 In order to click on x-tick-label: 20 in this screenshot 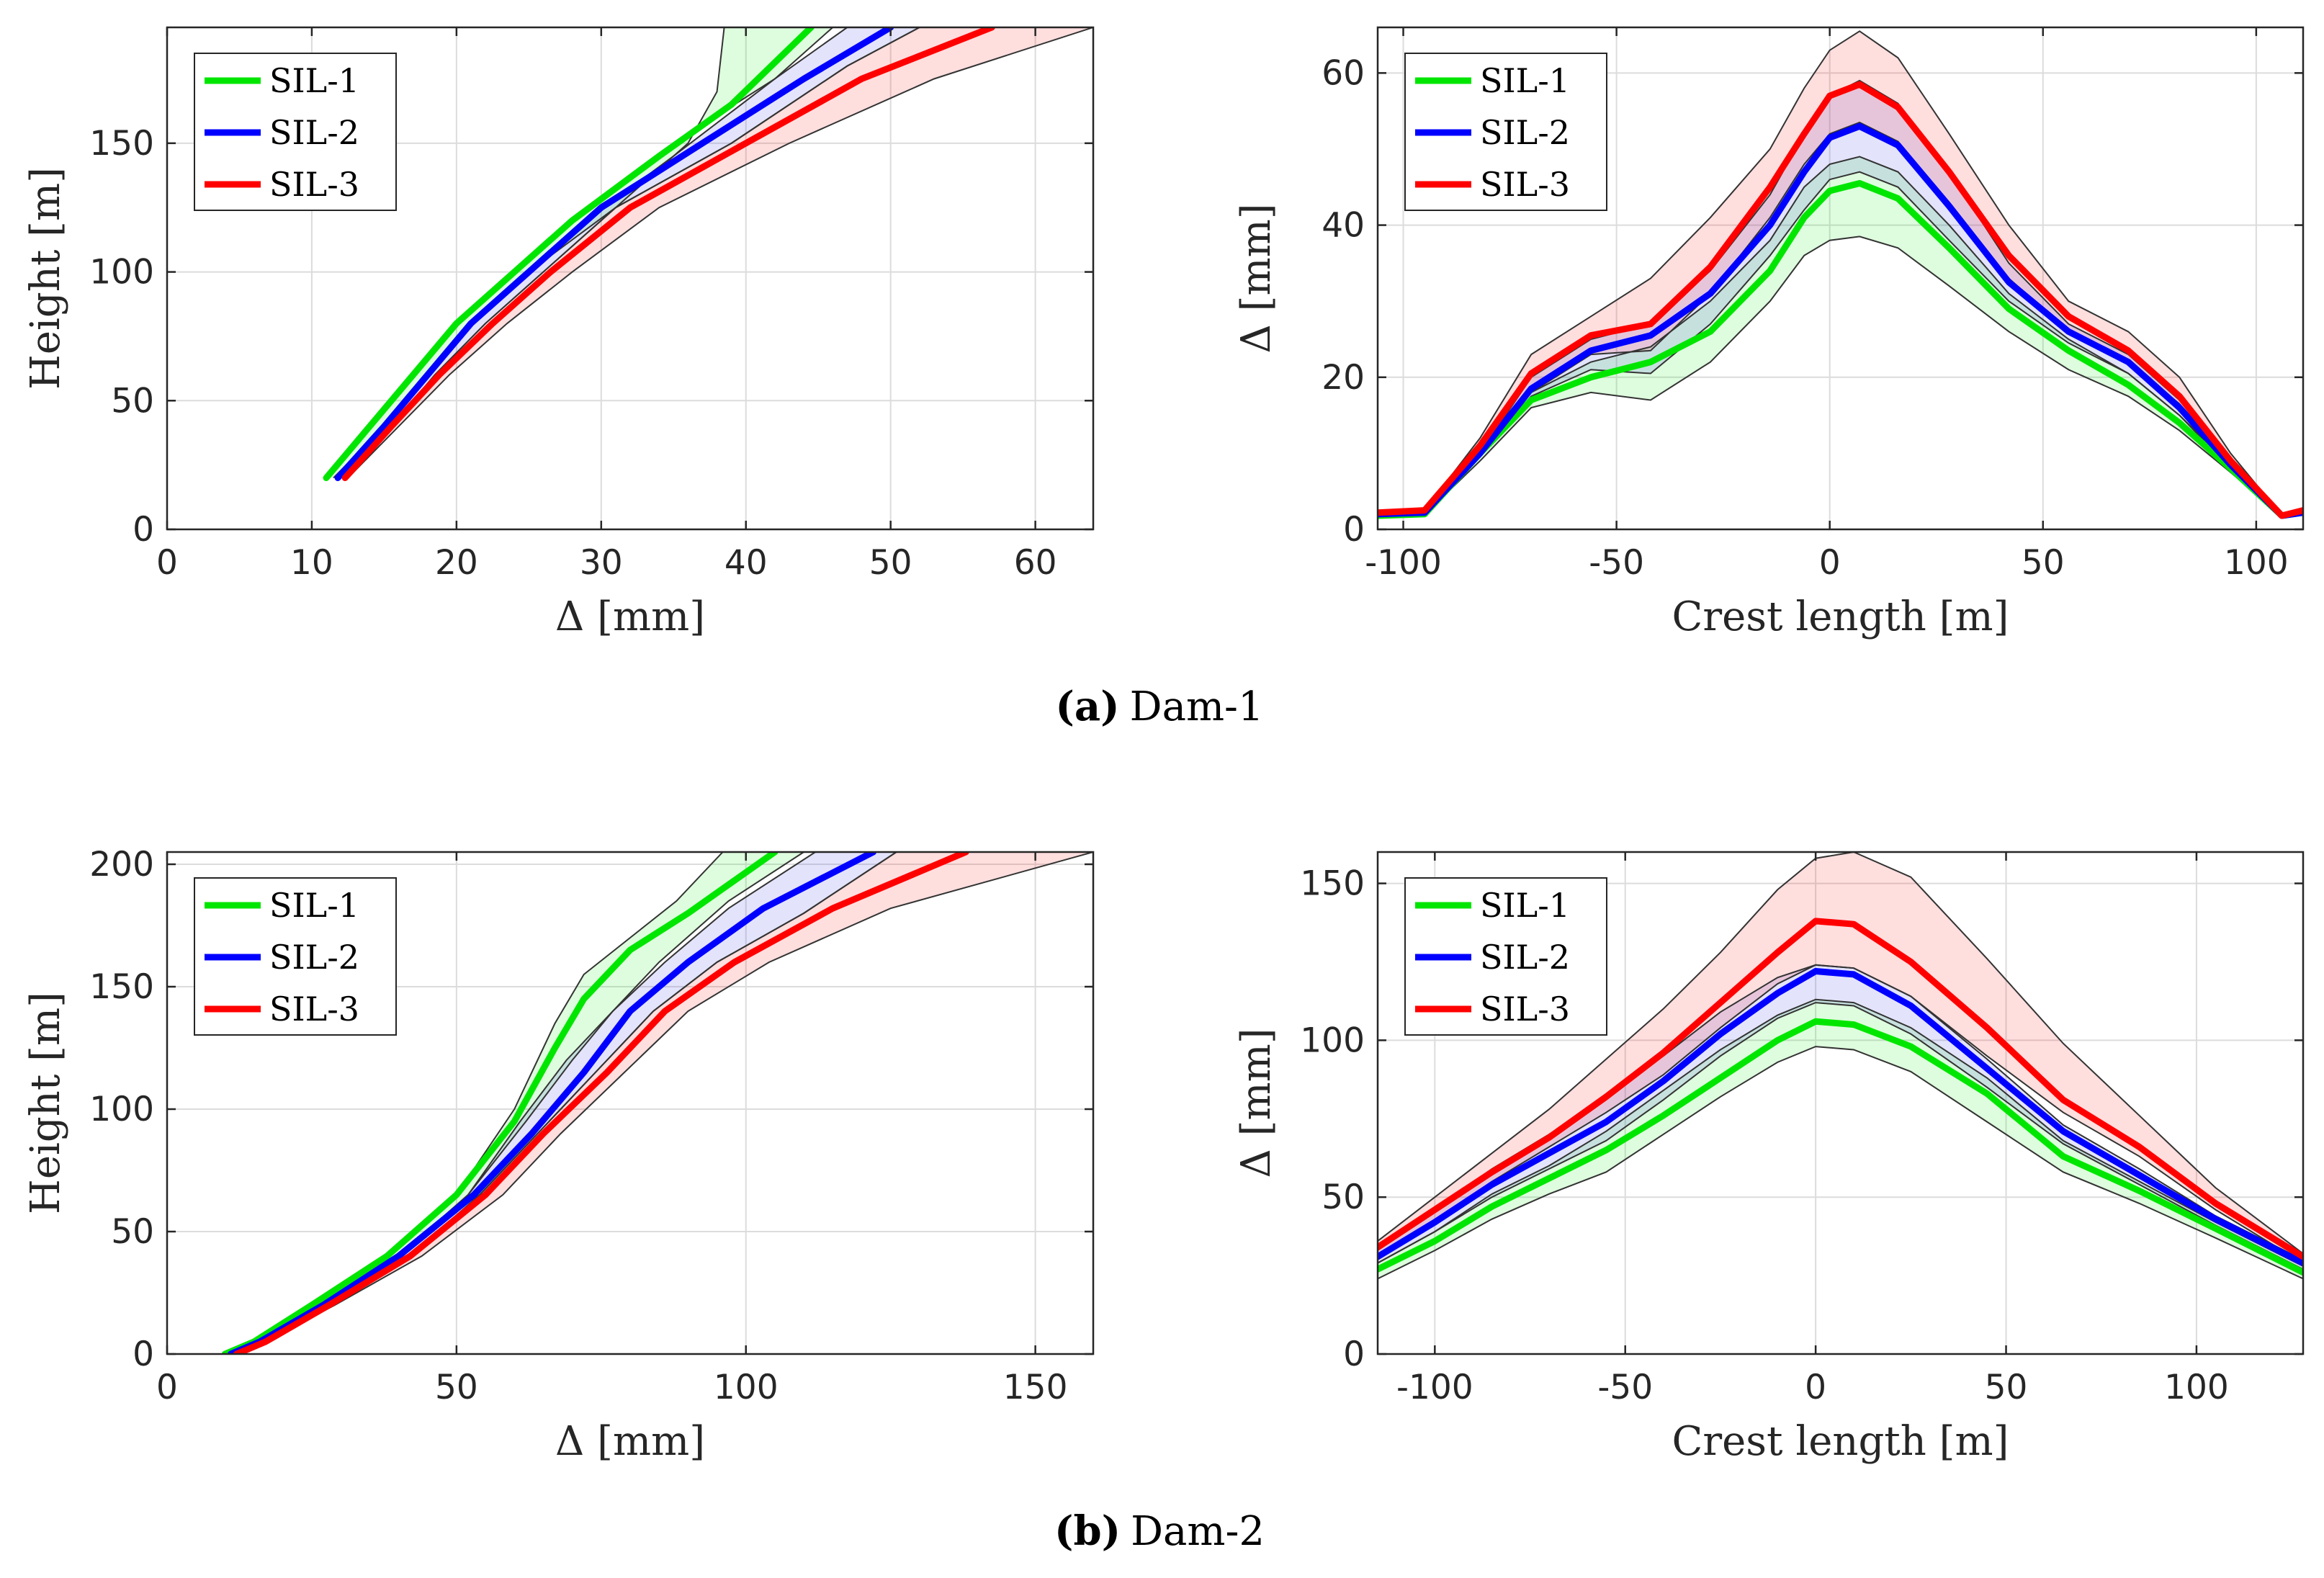, I will do `click(456, 563)`.